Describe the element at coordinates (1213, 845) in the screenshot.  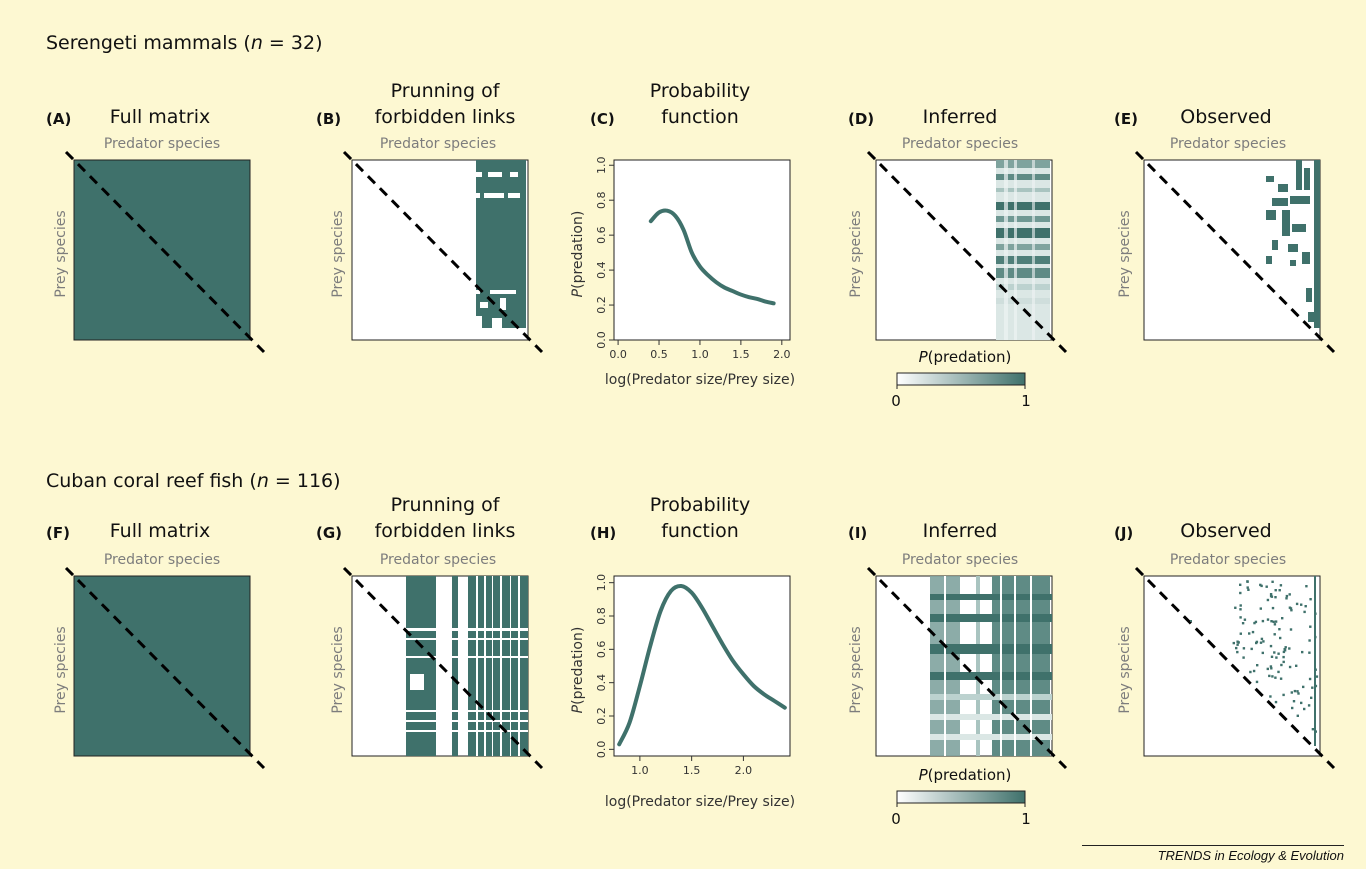
I see `footer-rule` at that location.